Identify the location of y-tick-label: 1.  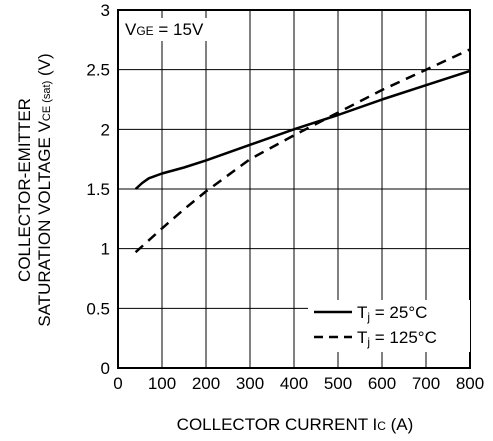
(105, 249).